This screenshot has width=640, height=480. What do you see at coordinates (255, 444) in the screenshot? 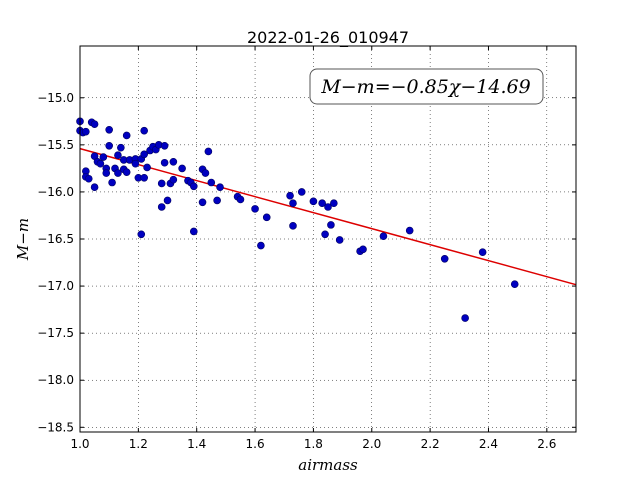
I see `x-tick-label: 1.6` at bounding box center [255, 444].